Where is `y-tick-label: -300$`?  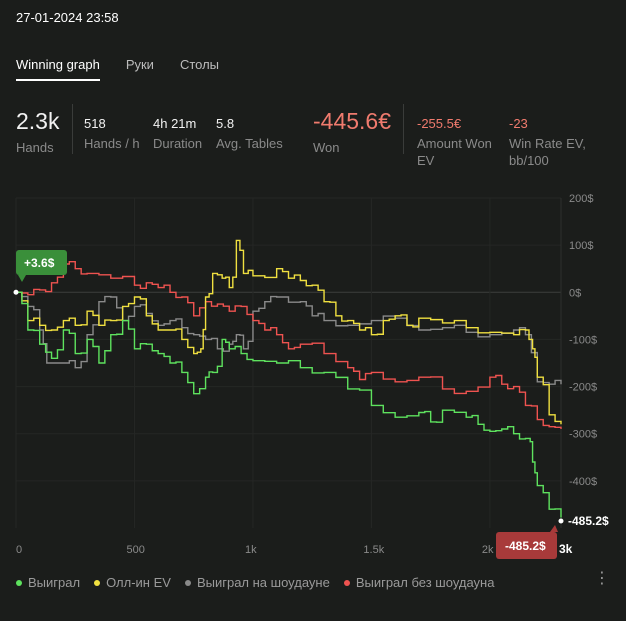 y-tick-label: -300$ is located at coordinates (583, 435).